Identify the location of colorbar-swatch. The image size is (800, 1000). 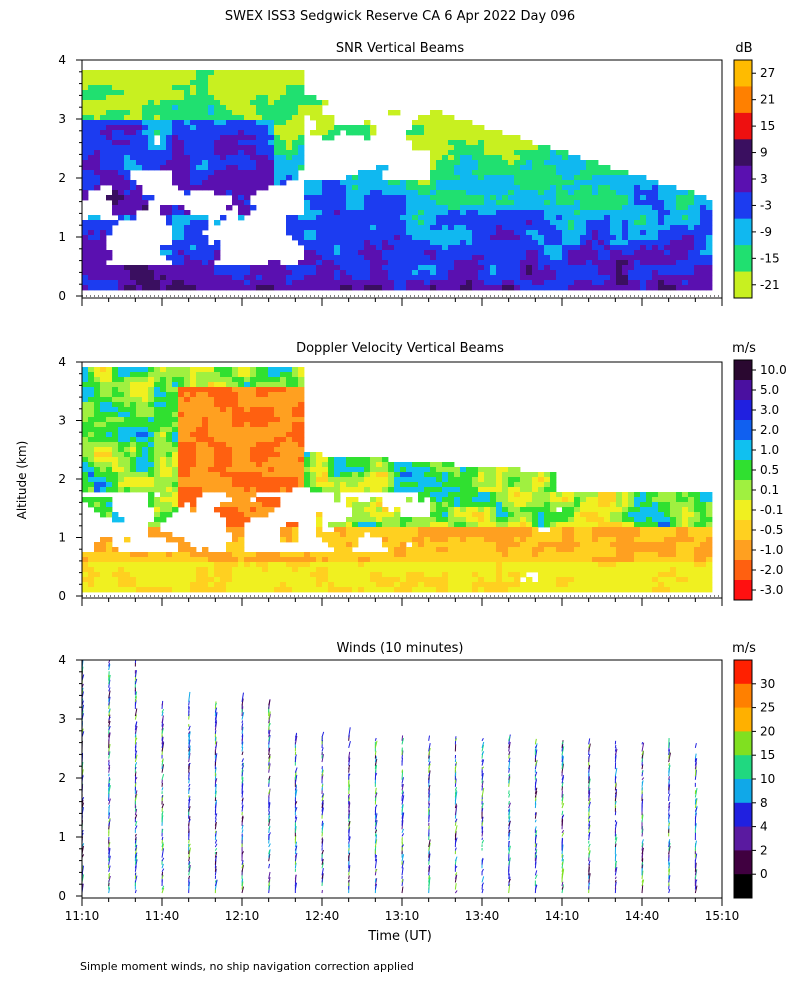
(743, 153).